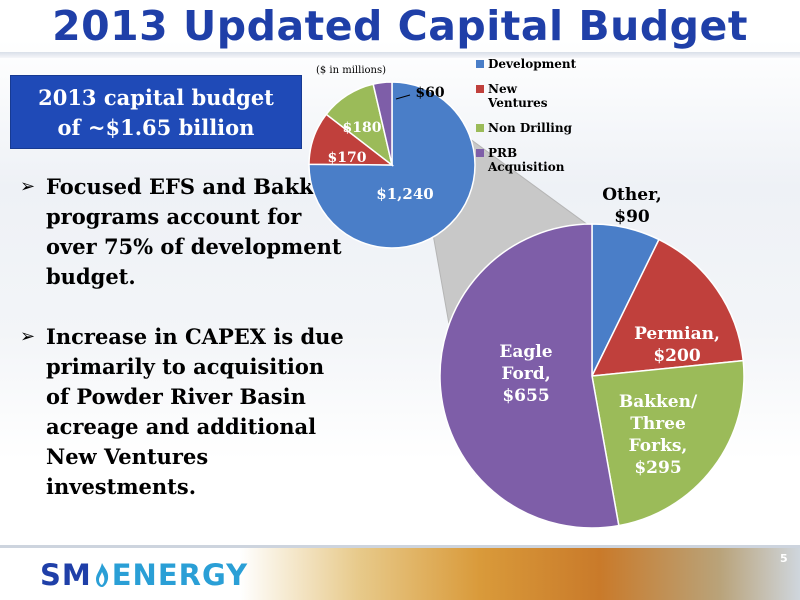 This screenshot has width=800, height=600. What do you see at coordinates (527, 128) in the screenshot?
I see `legend-item-non-drilling: Non Drilling` at bounding box center [527, 128].